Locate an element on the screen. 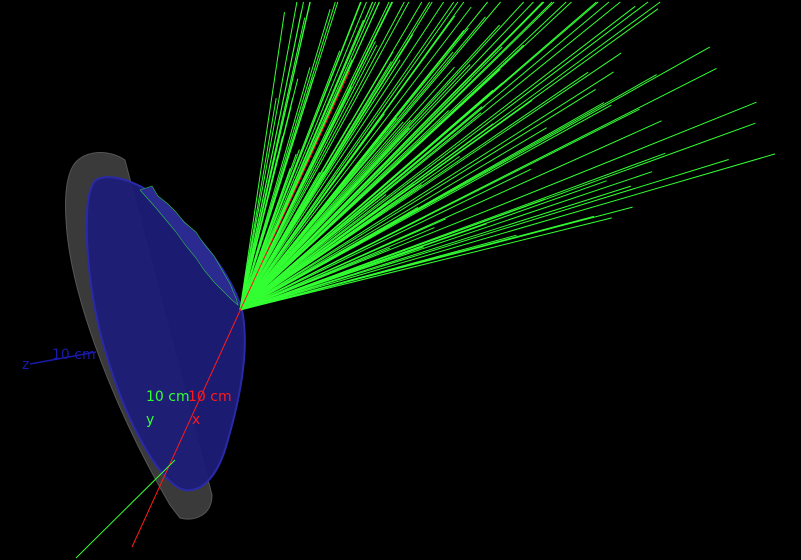 The height and width of the screenshot is (560, 801). hit-cluster is located at coordinates (189, 245).